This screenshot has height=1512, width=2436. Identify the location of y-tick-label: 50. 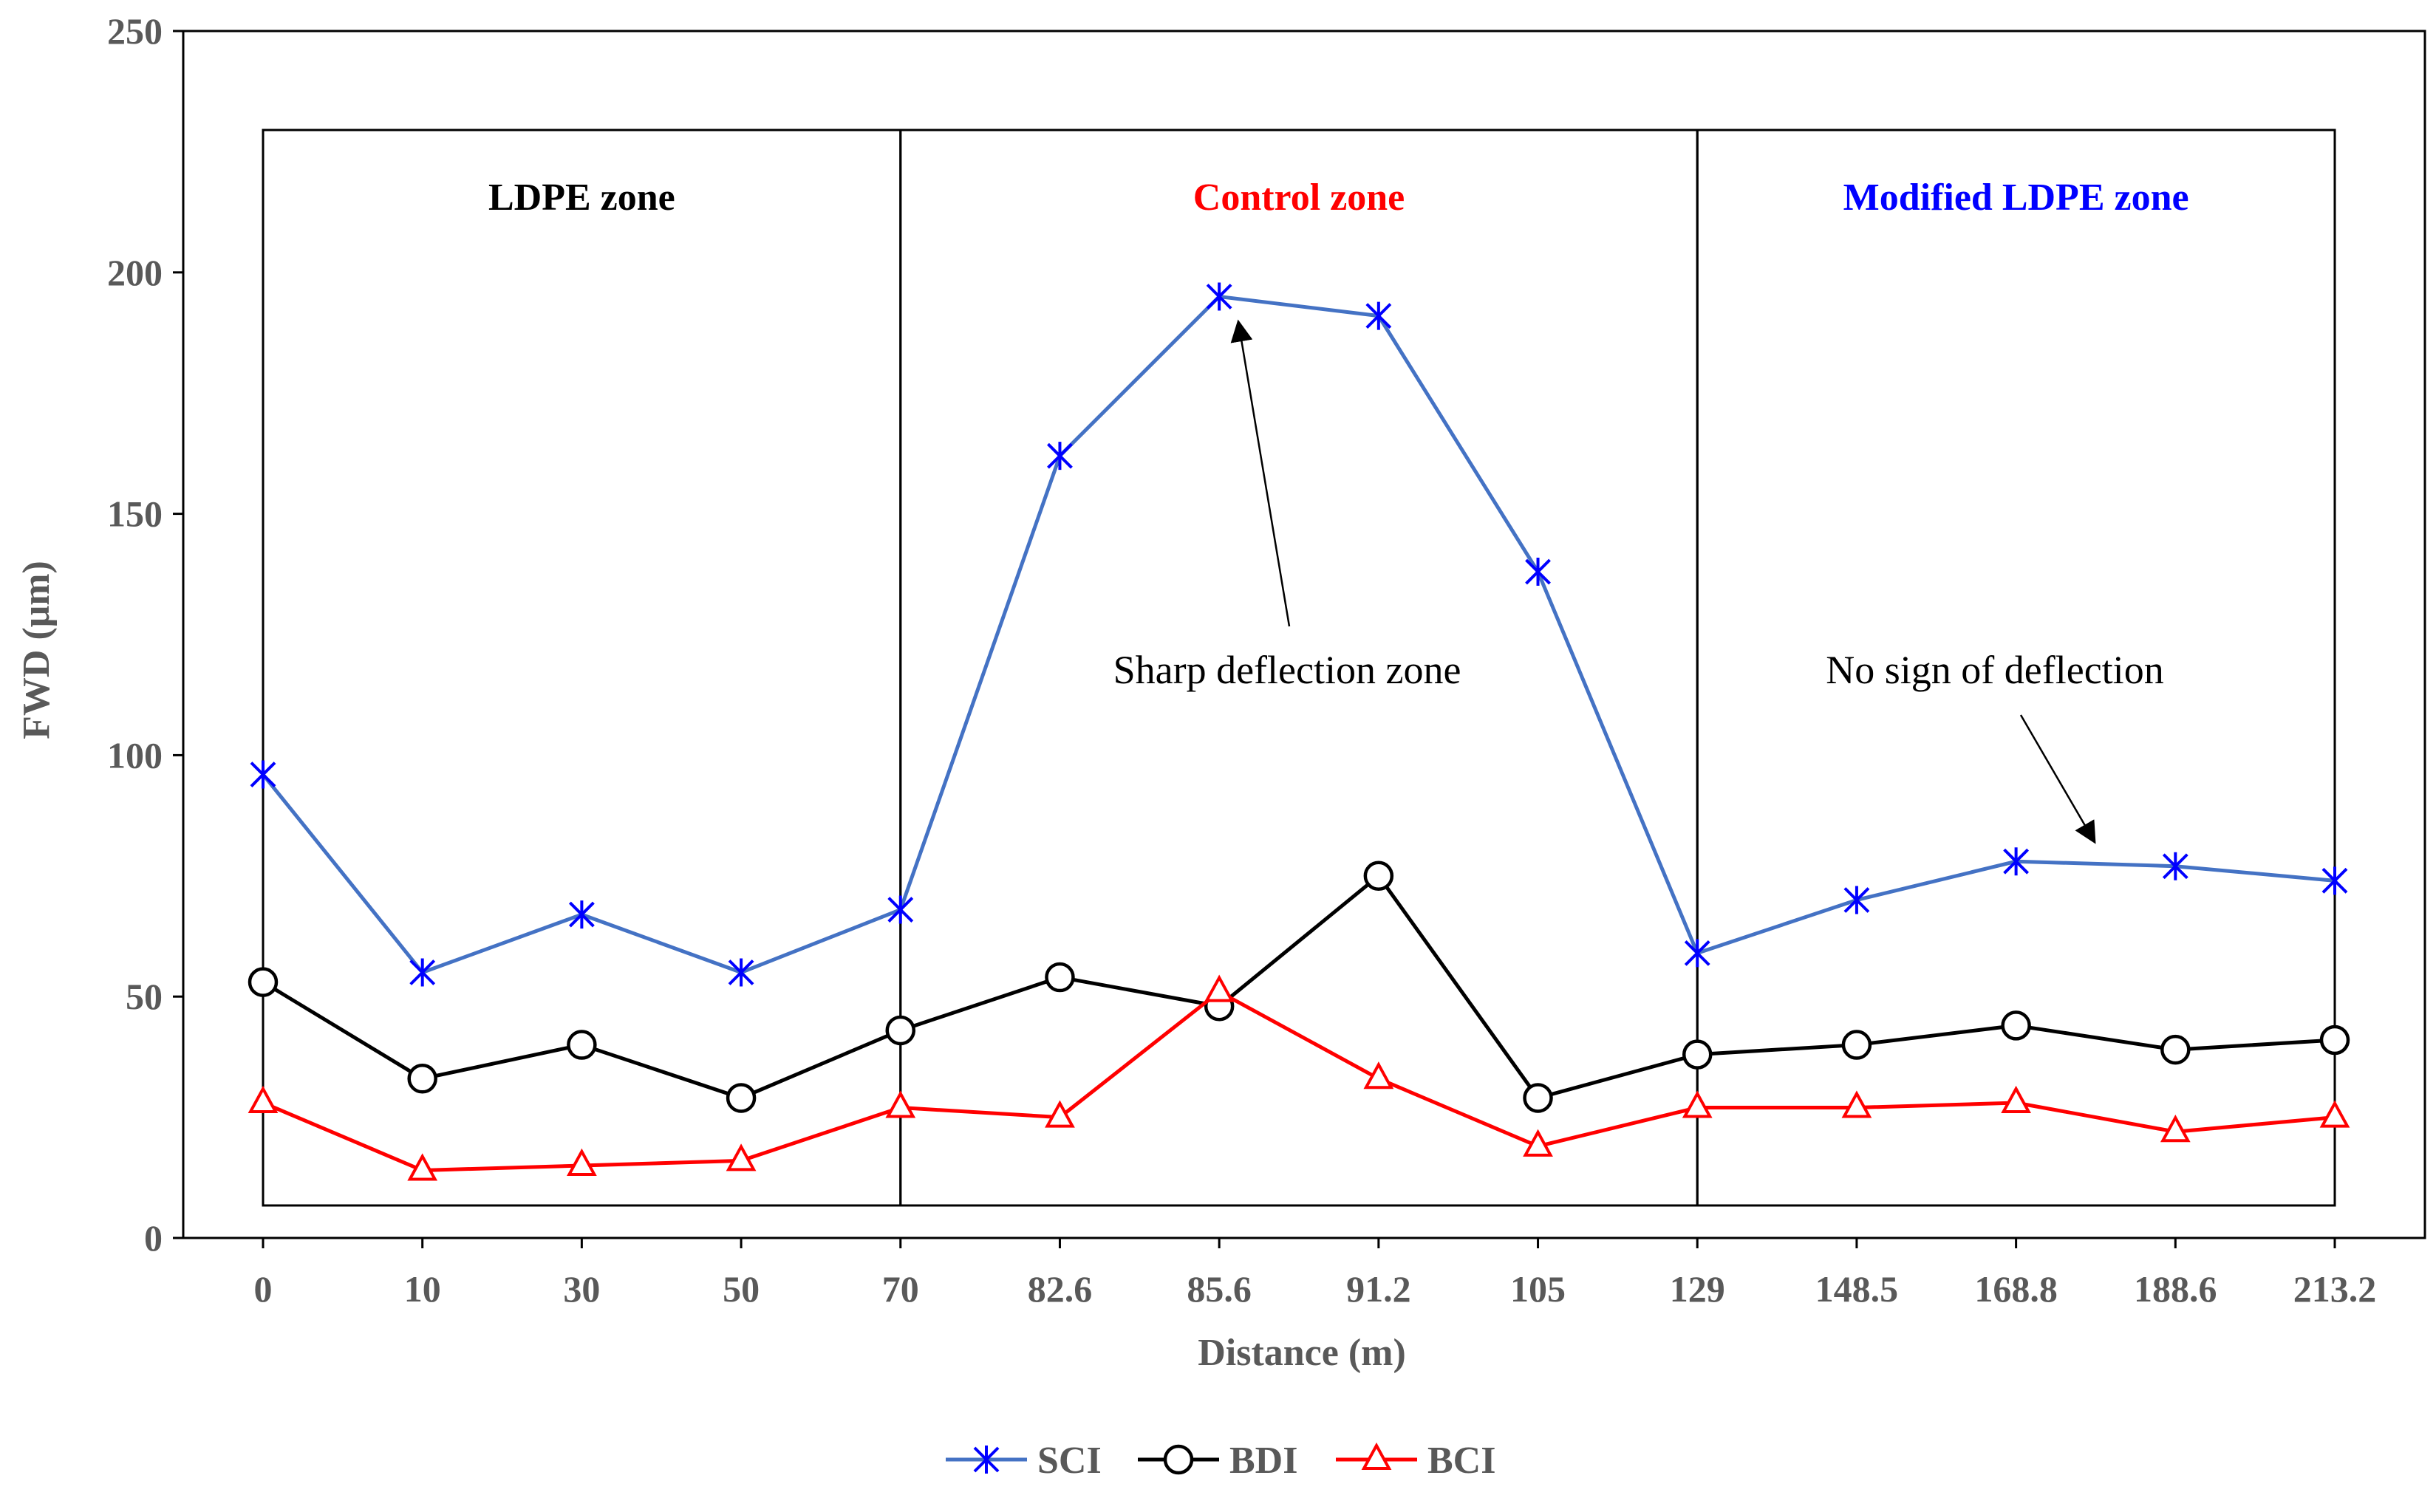
(144, 996).